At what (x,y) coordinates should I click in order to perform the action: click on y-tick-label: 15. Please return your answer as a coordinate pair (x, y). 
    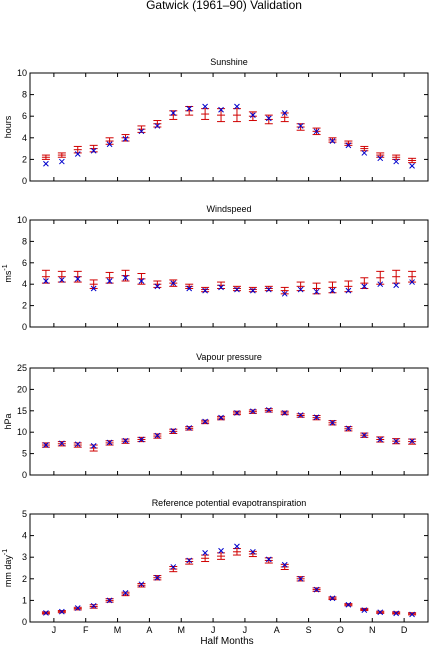
    Looking at the image, I should click on (22, 411).